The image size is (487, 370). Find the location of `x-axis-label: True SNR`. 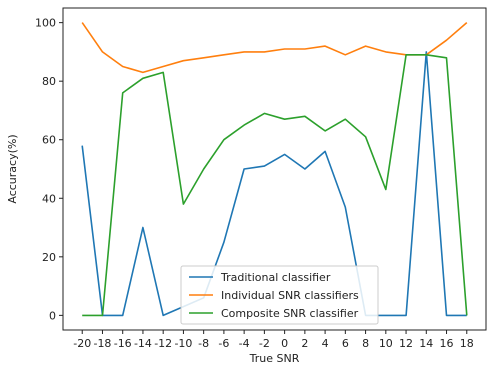

x-axis-label: True SNR is located at coordinates (274, 358).